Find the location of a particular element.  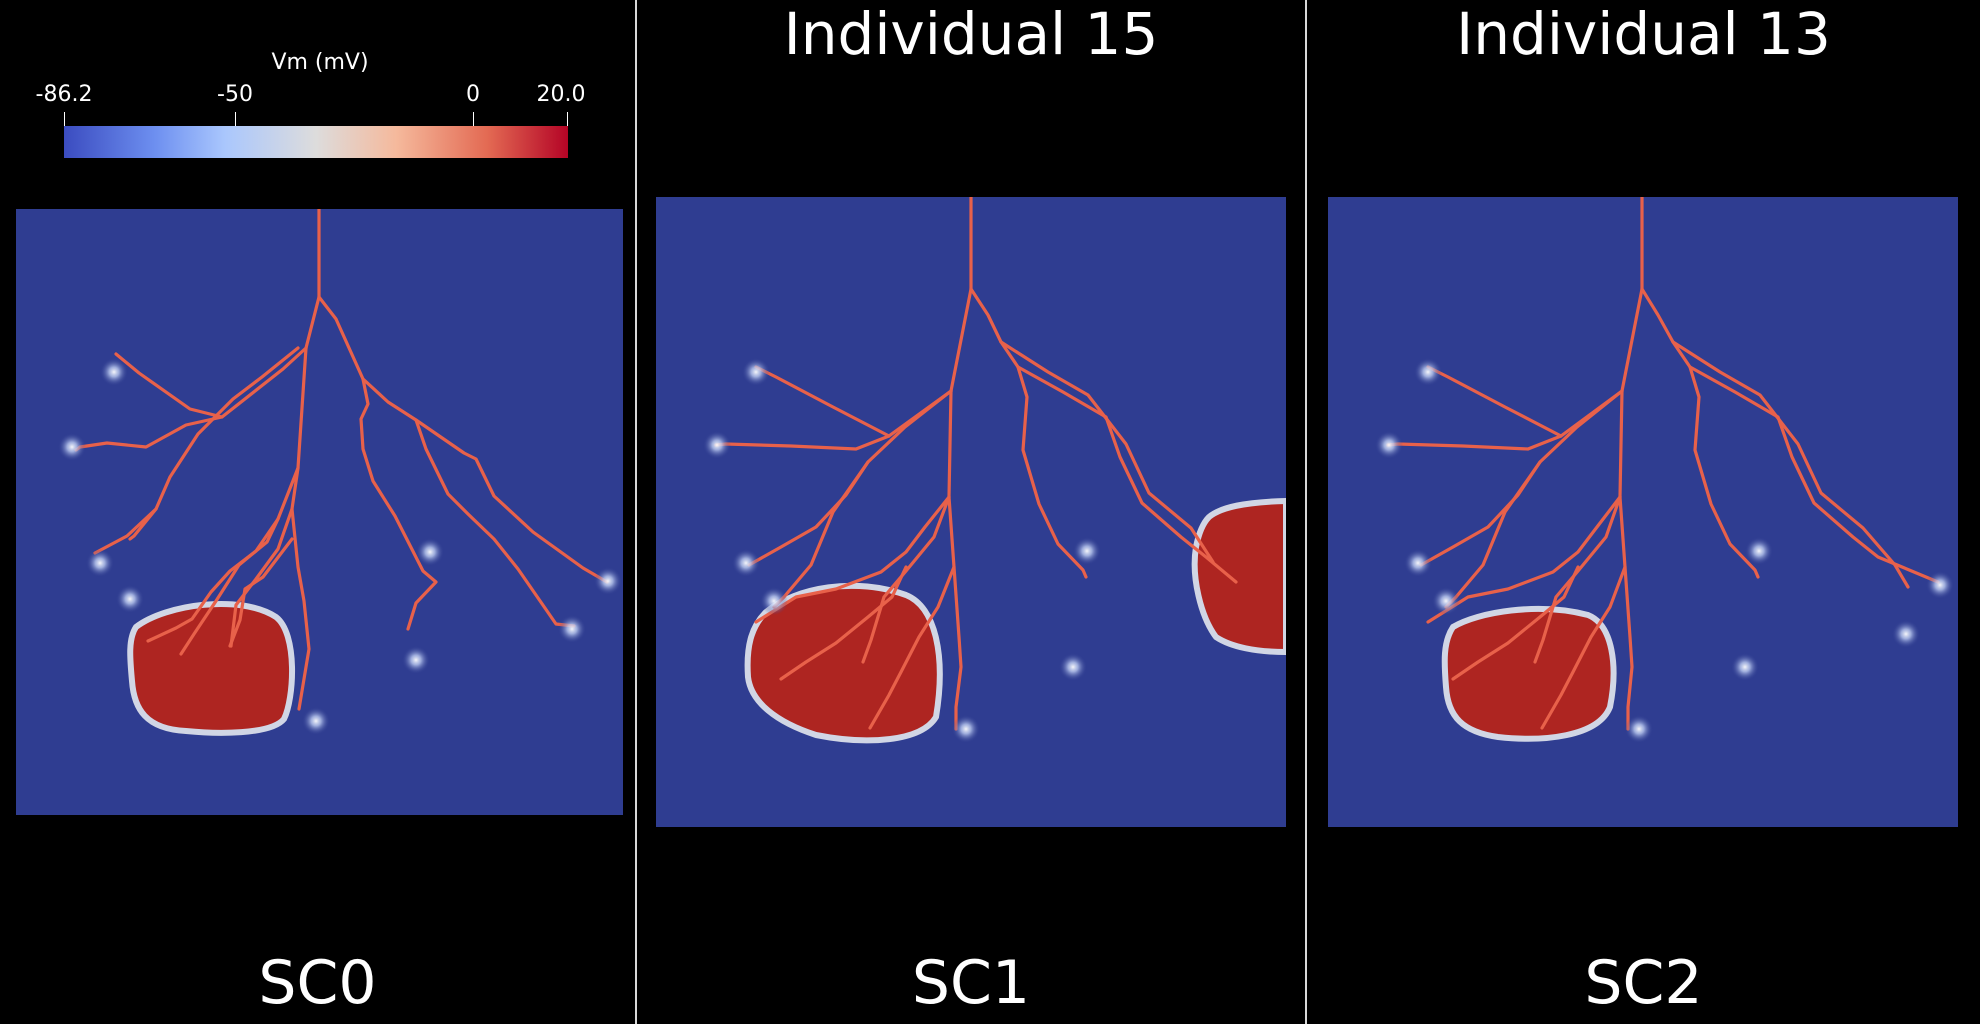

colorbar-tick-max: 20.0 is located at coordinates (561, 94).